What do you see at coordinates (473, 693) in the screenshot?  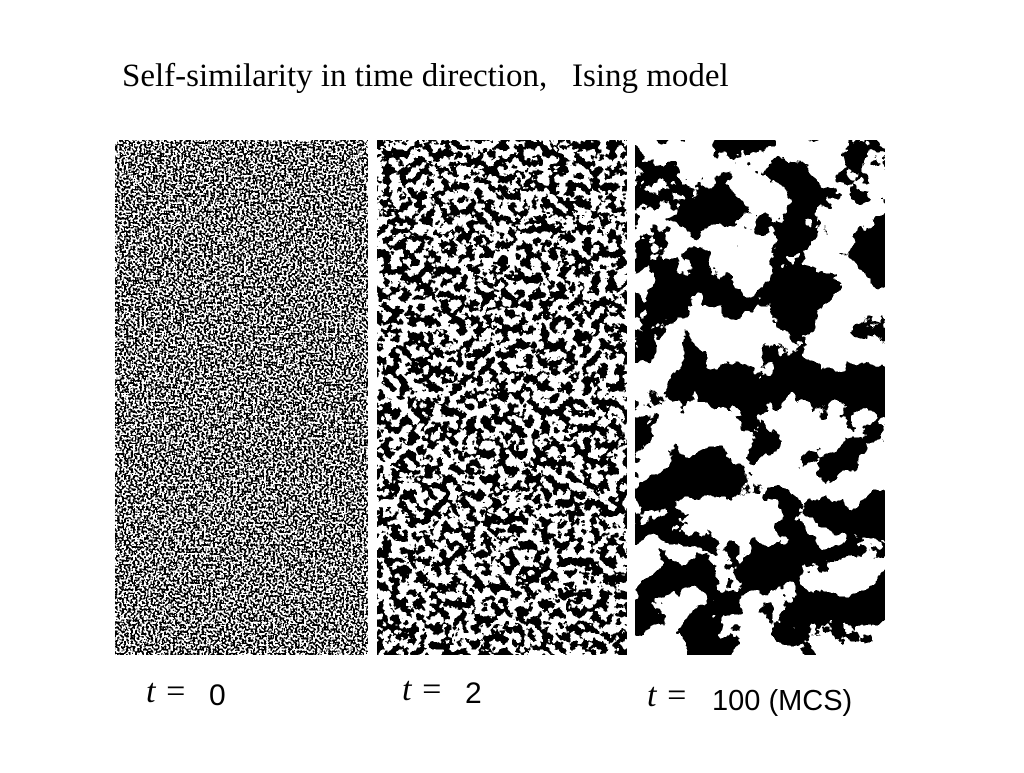 I see `time-value: 2` at bounding box center [473, 693].